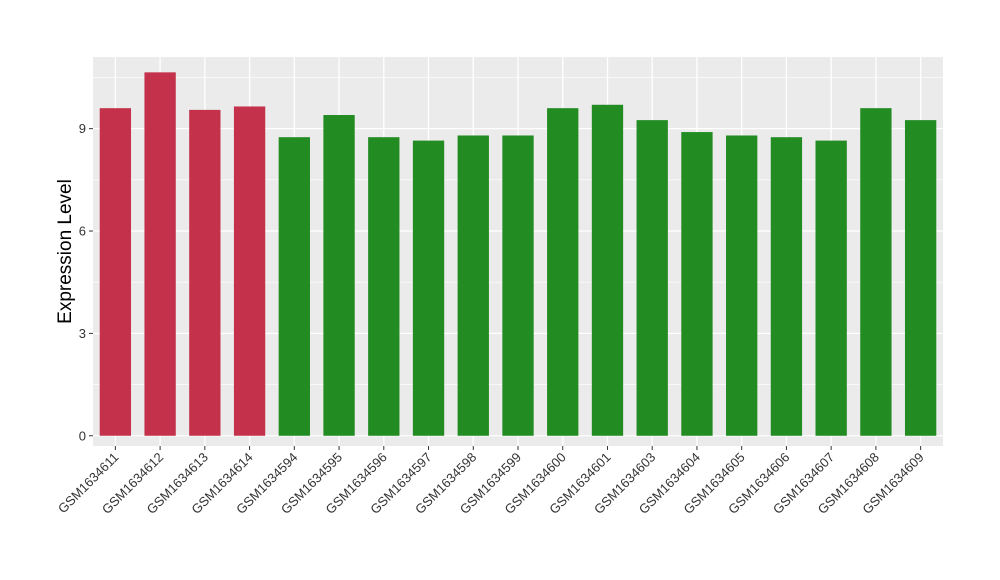  I want to click on y-tick-label: 6, so click(82, 231).